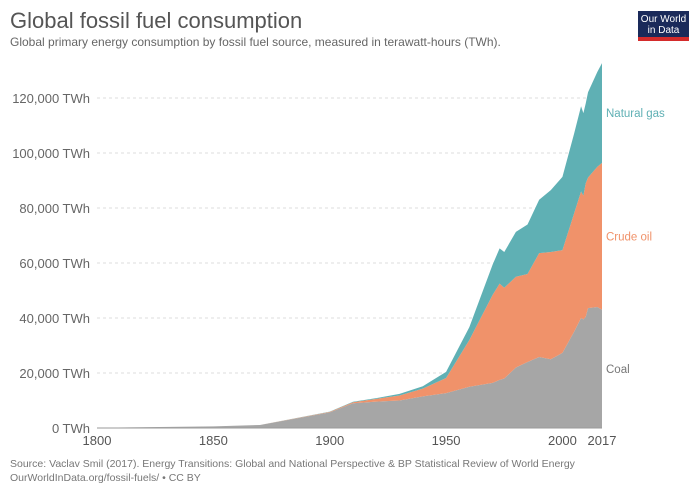 This screenshot has height=494, width=700. What do you see at coordinates (618, 370) in the screenshot?
I see `series-label: Coal` at bounding box center [618, 370].